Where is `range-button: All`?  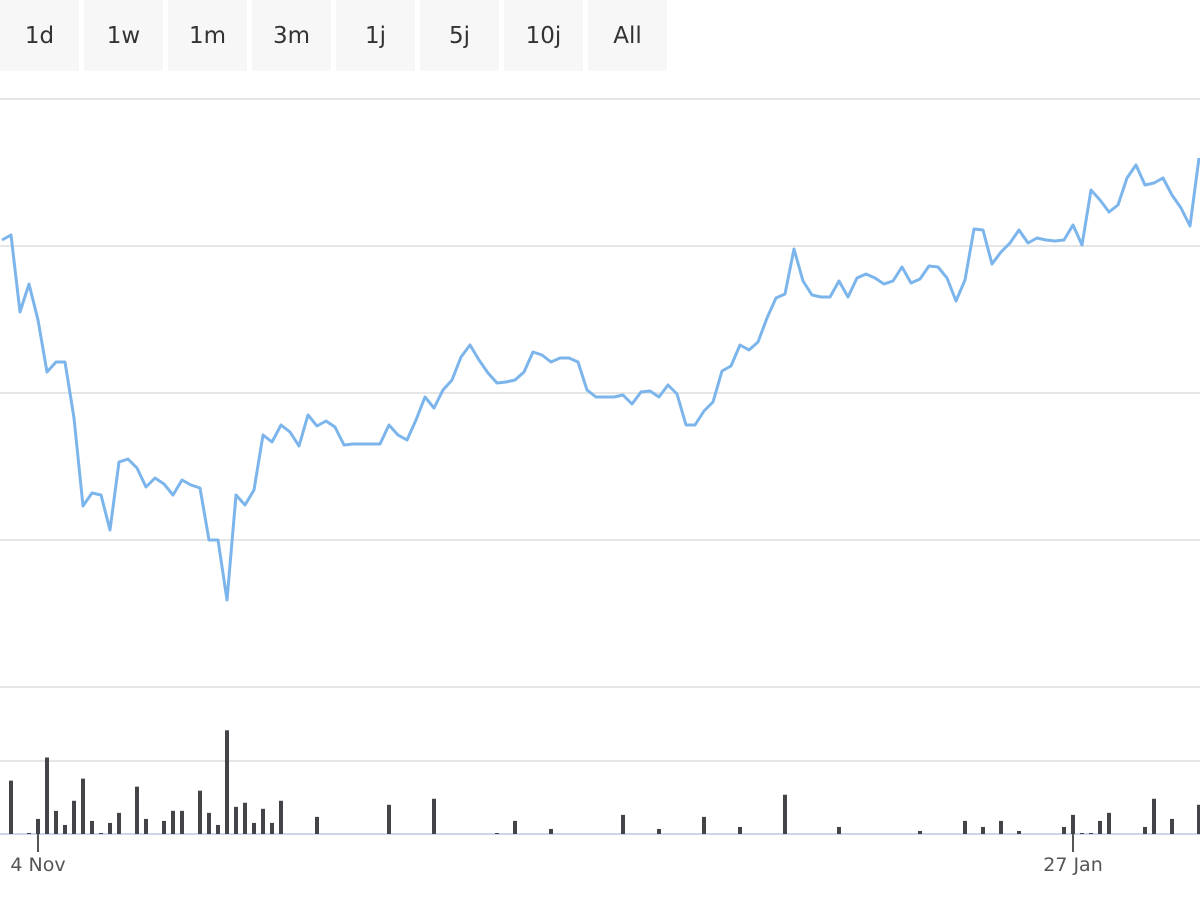
range-button: All is located at coordinates (627, 35).